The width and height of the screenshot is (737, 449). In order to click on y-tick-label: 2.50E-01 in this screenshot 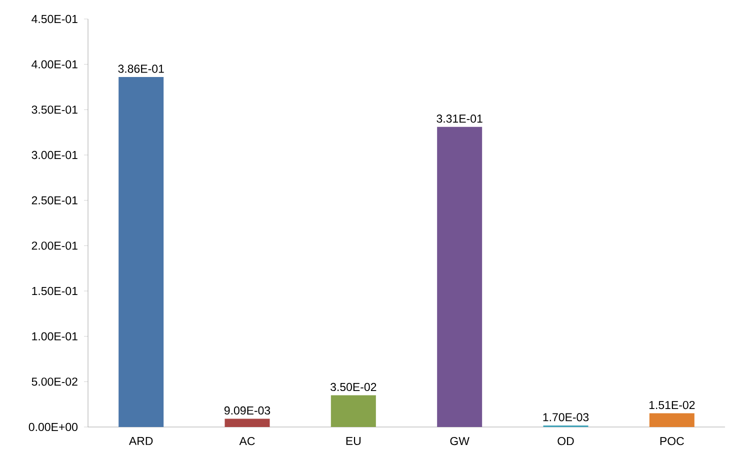, I will do `click(55, 200)`.